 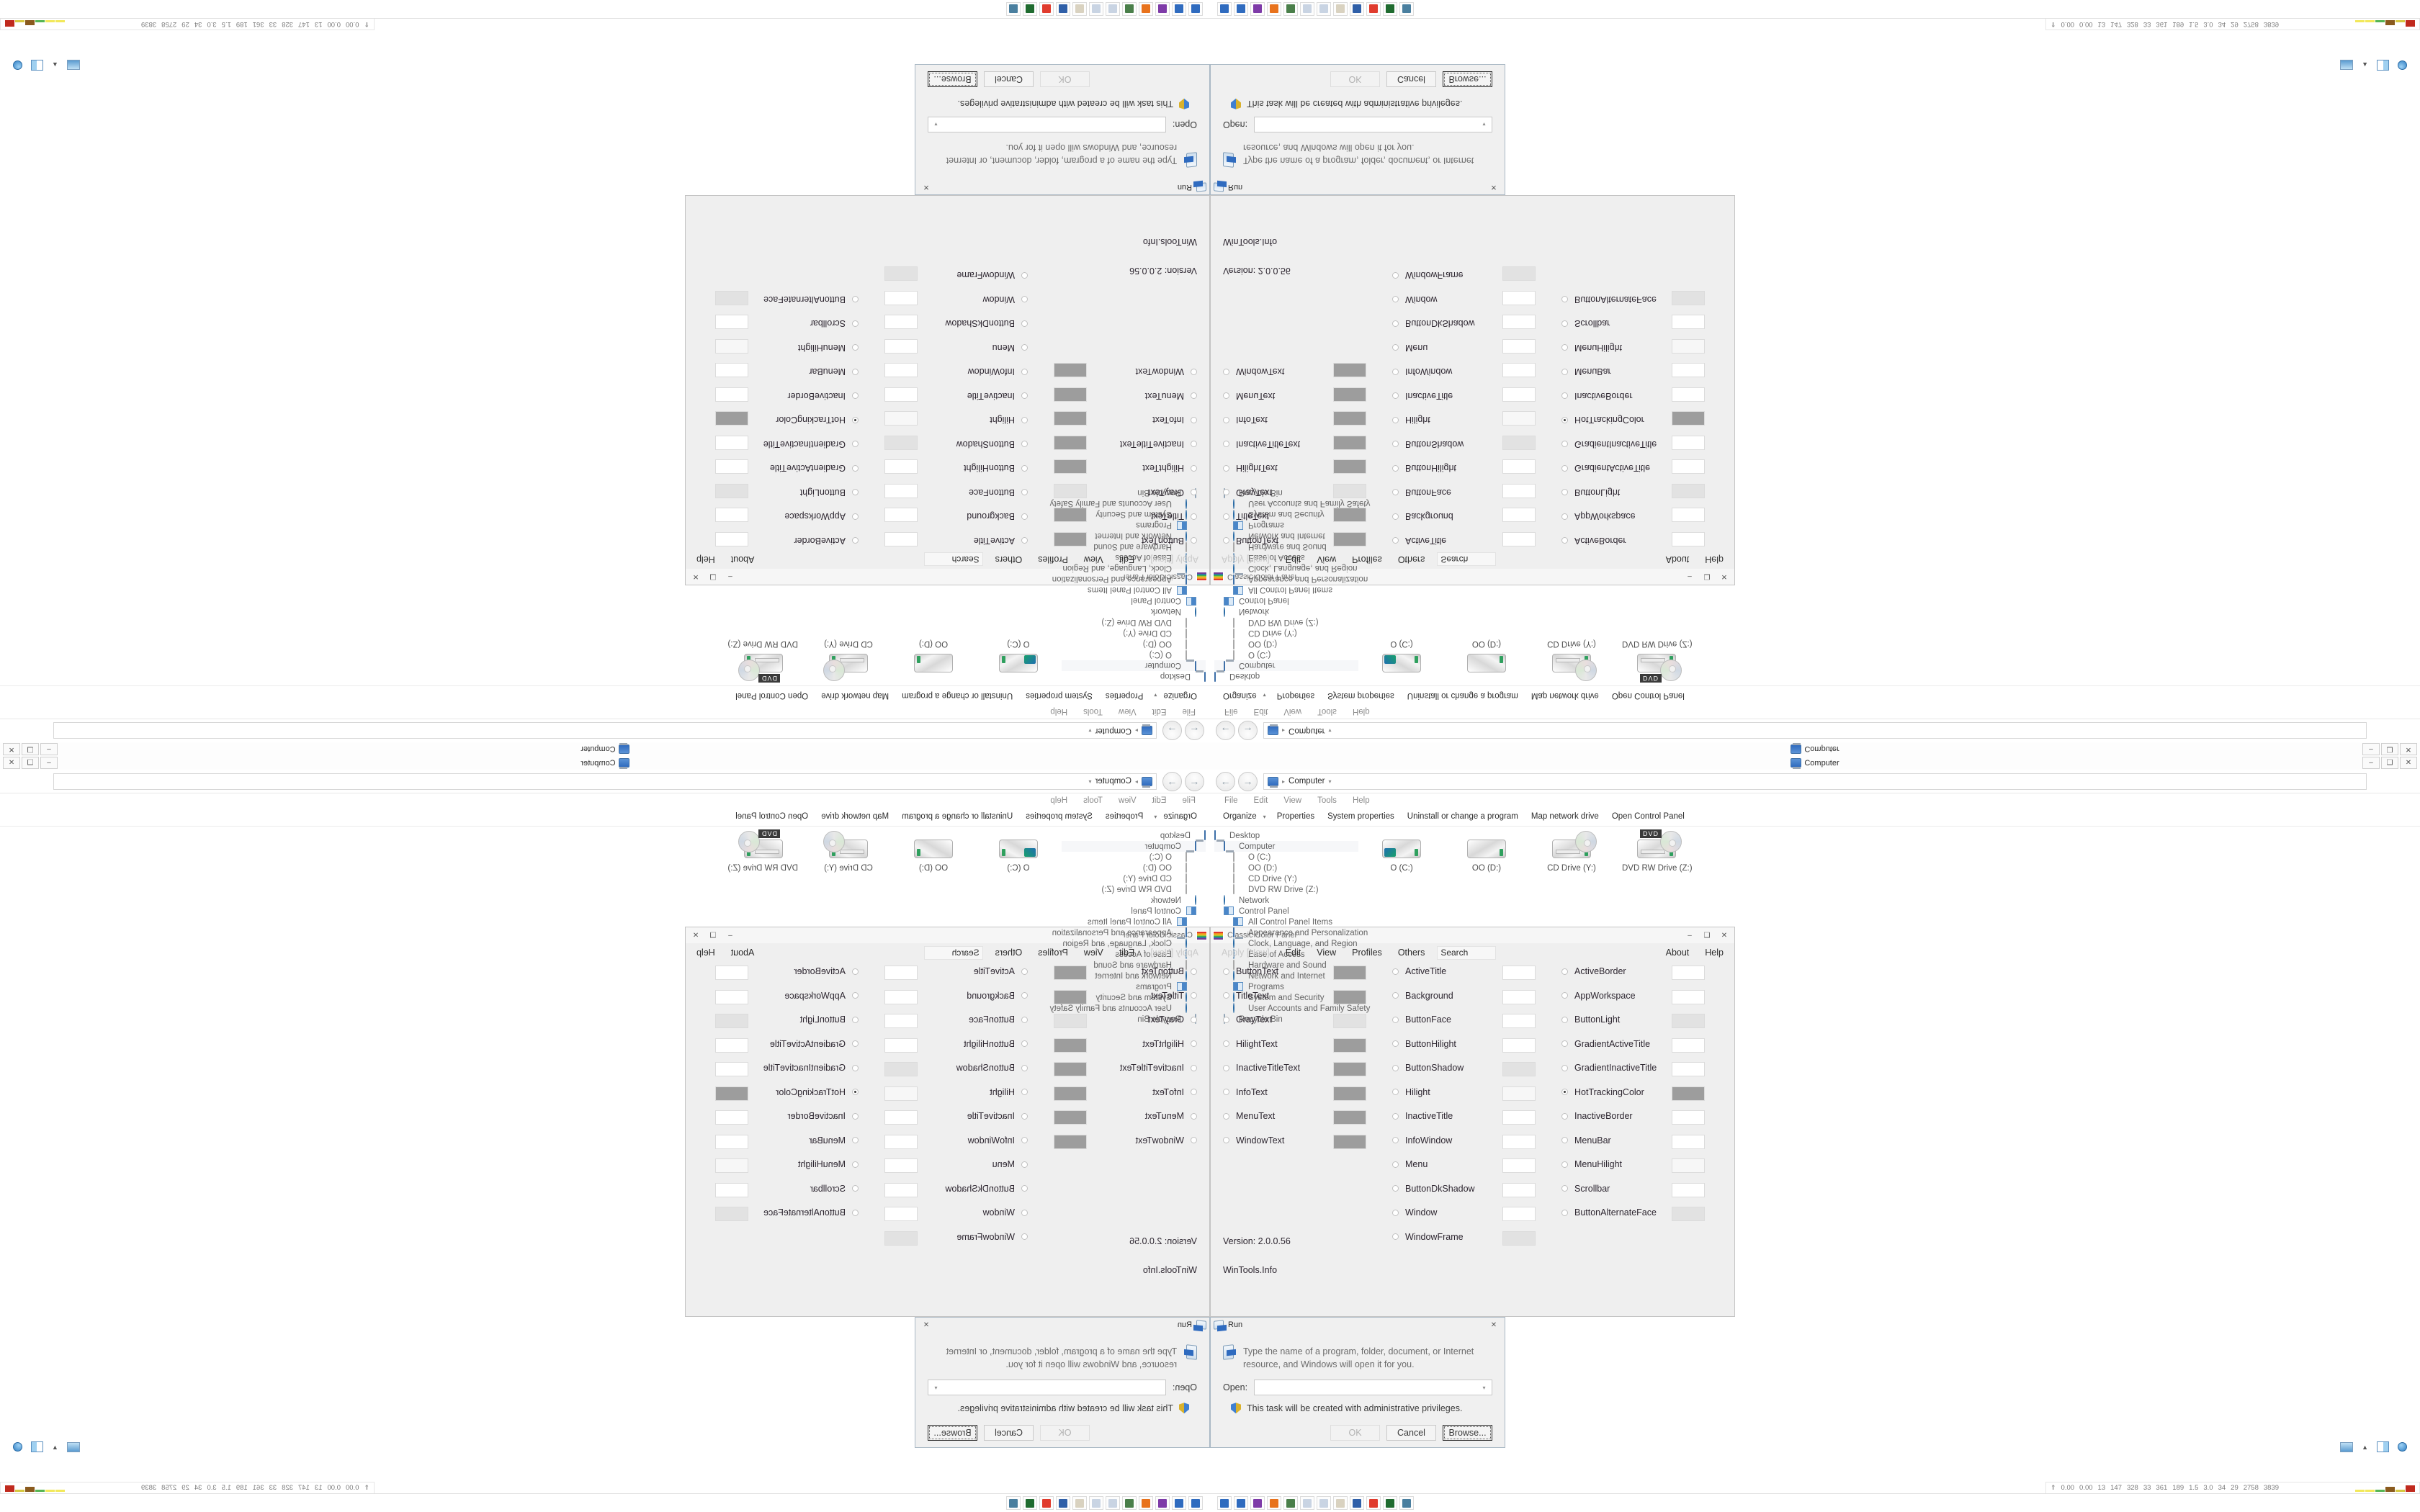 What do you see at coordinates (1274, 1503) in the screenshot?
I see `taskbar-firefox-icon` at bounding box center [1274, 1503].